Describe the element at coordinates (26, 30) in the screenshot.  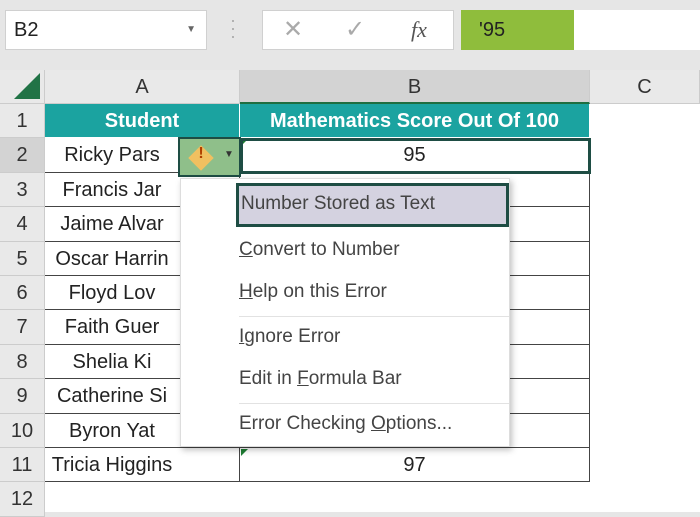
I see `name-box-value: B2` at that location.